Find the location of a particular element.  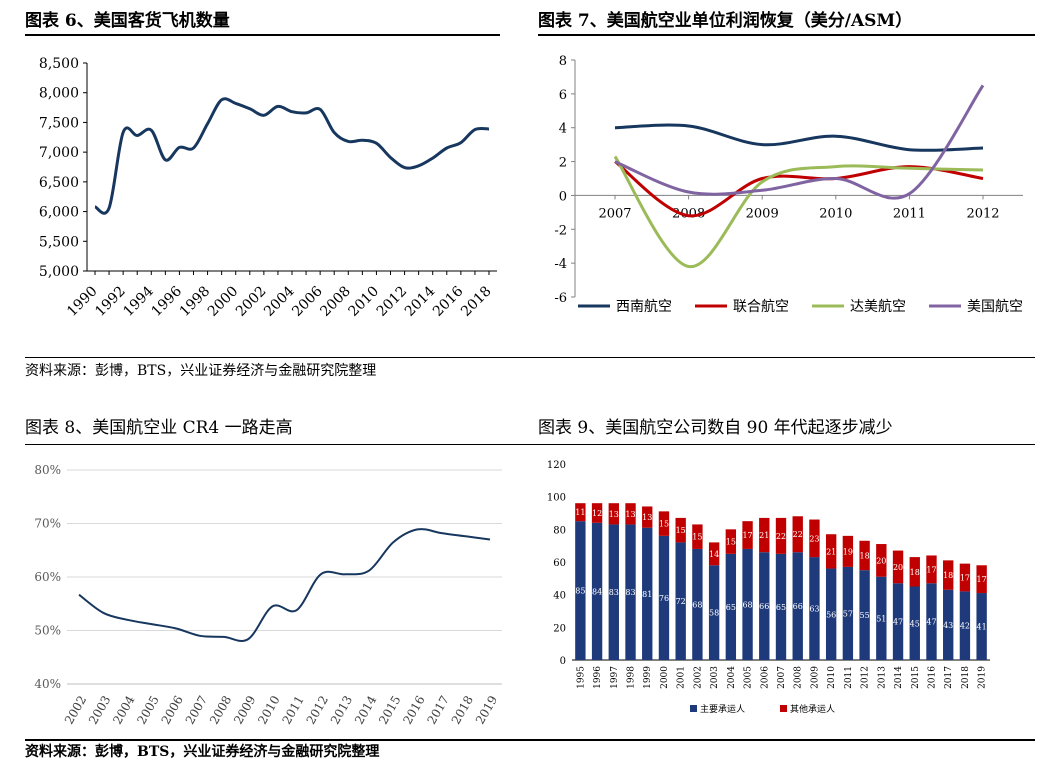

fig6-y-tick-label: 6,500 is located at coordinates (59, 183).